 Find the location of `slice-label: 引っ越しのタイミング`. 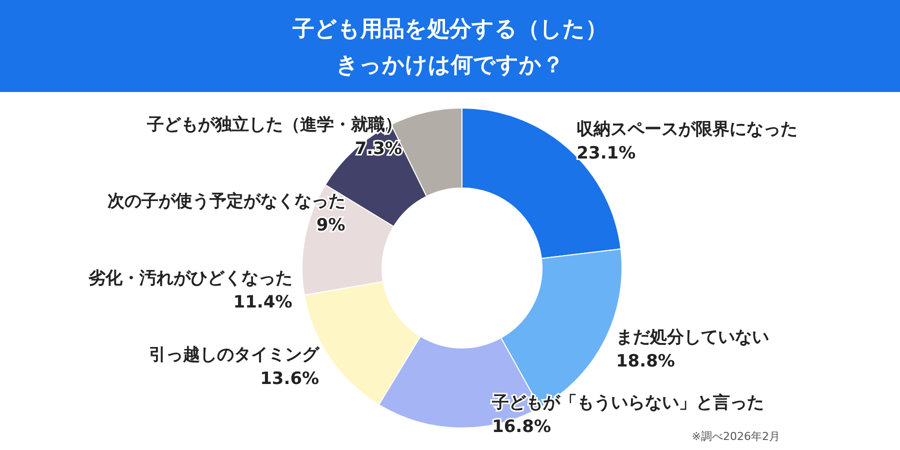

slice-label: 引っ越しのタイミング is located at coordinates (234, 355).